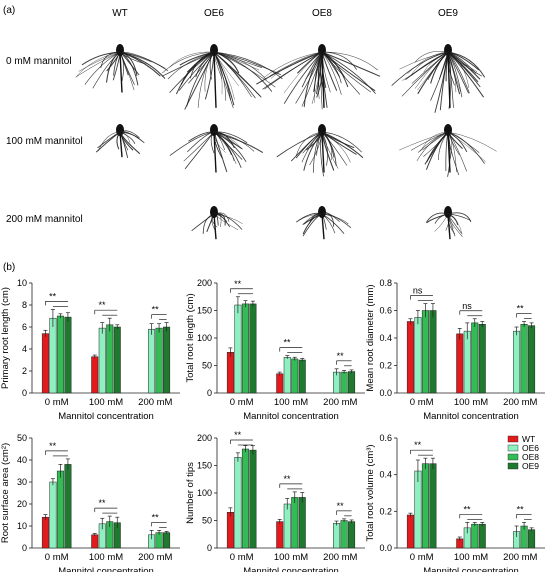  What do you see at coordinates (285, 13) in the screenshot?
I see `genotype-headers: WT OE6 OE8 OE9` at bounding box center [285, 13].